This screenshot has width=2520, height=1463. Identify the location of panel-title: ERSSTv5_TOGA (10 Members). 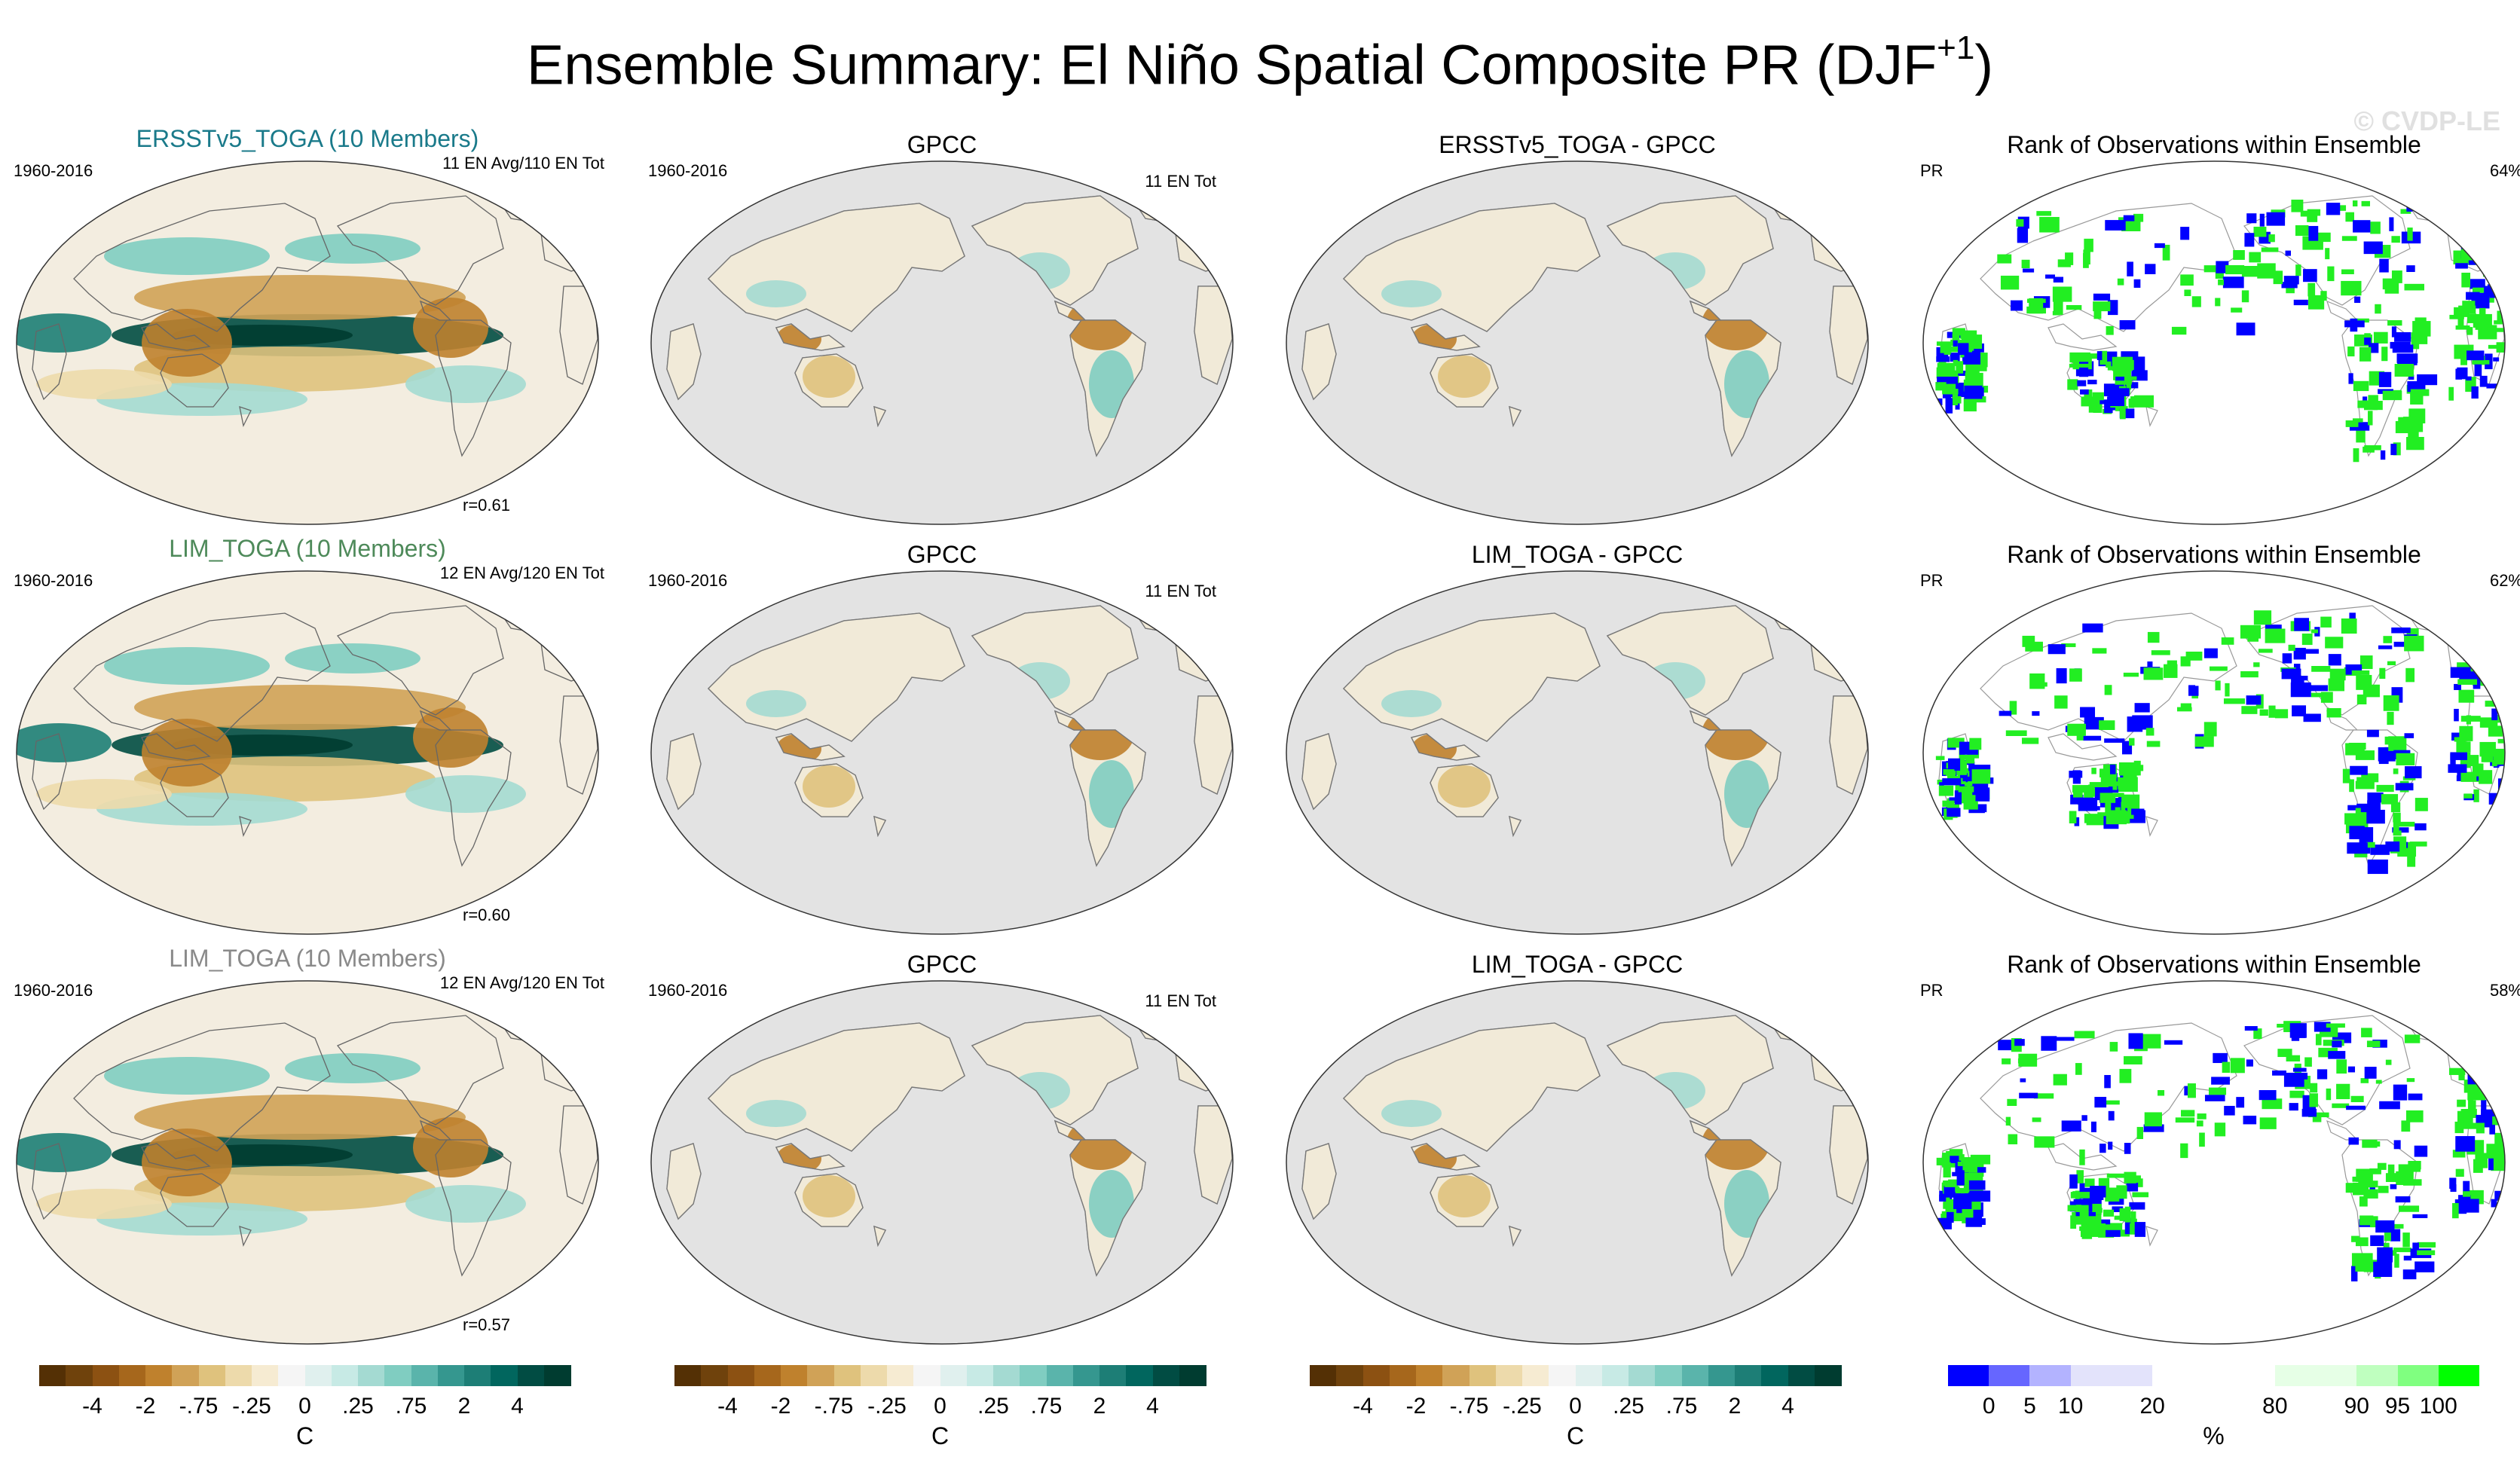
(307, 138).